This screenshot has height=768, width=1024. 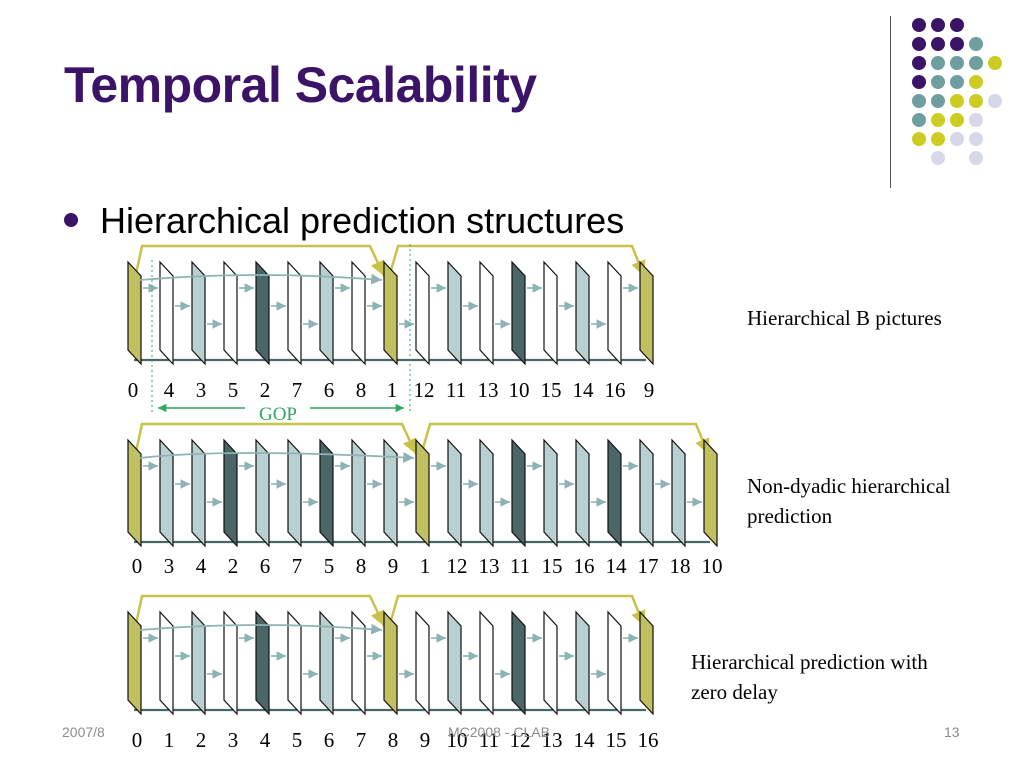 What do you see at coordinates (809, 662) in the screenshot?
I see `caption-zero-delay-line-1: Hierarchical prediction with` at bounding box center [809, 662].